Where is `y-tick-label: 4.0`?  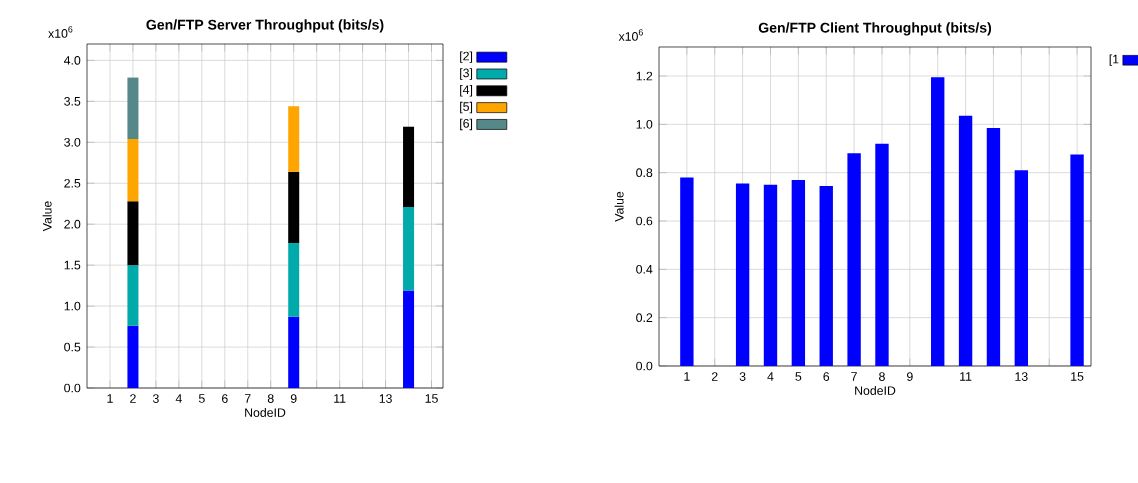 y-tick-label: 4.0 is located at coordinates (72, 60).